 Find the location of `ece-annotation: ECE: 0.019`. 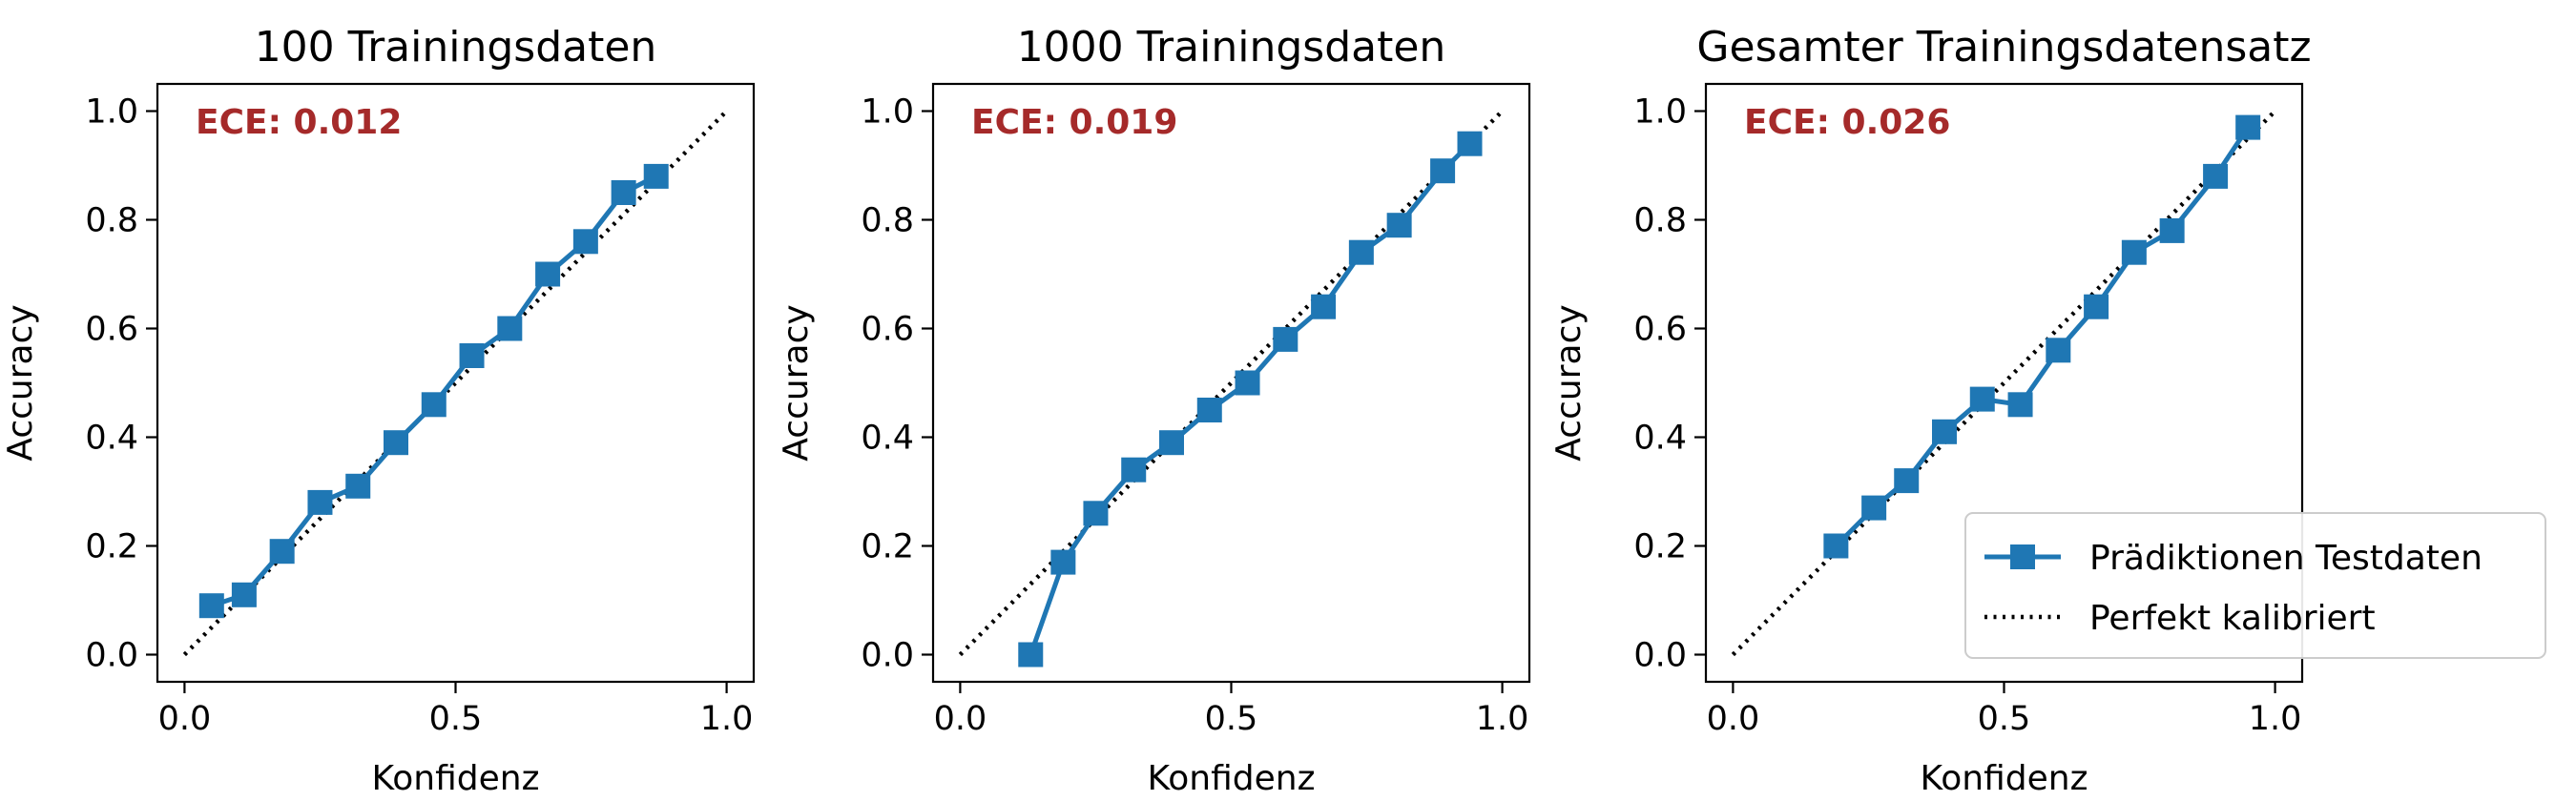

ece-annotation: ECE: 0.019 is located at coordinates (1074, 122).